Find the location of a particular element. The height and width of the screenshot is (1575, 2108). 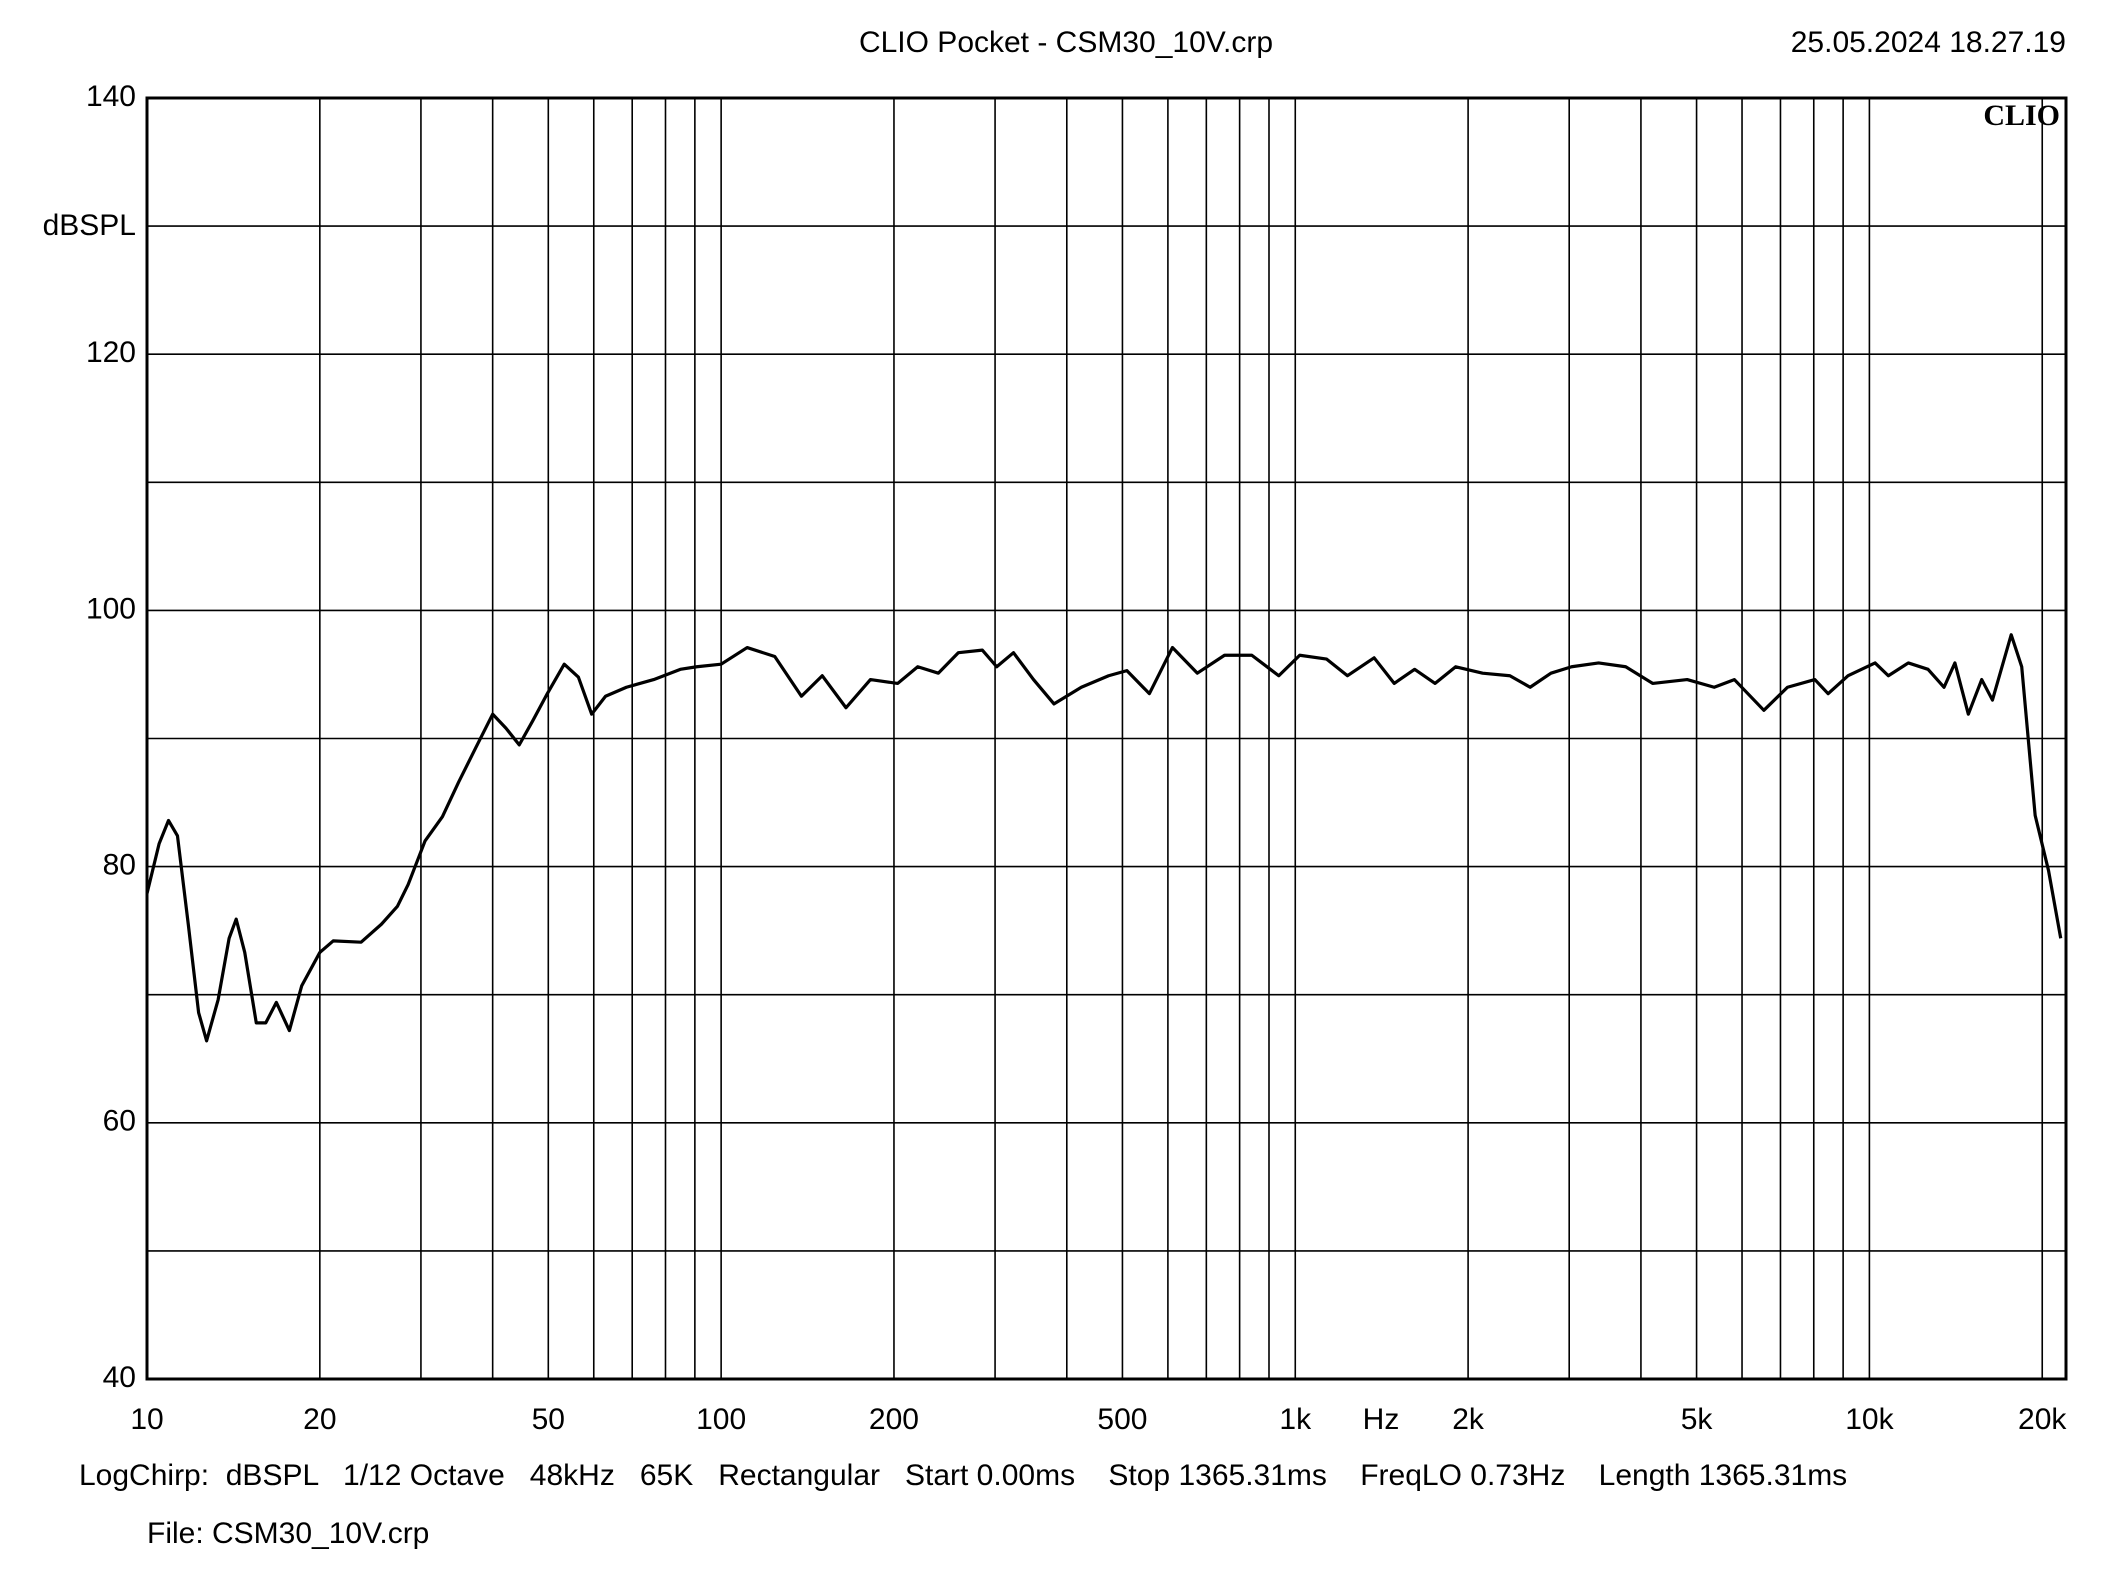

x-tick-label: 20 is located at coordinates (319, 1419).